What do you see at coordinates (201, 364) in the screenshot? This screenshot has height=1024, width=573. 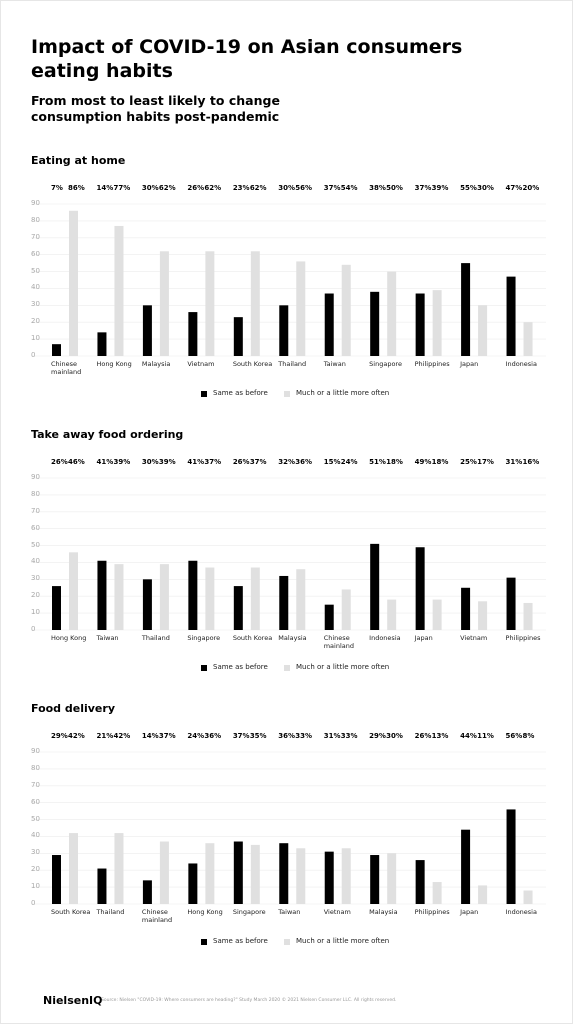 I see `x-tick-label: Vietnam` at bounding box center [201, 364].